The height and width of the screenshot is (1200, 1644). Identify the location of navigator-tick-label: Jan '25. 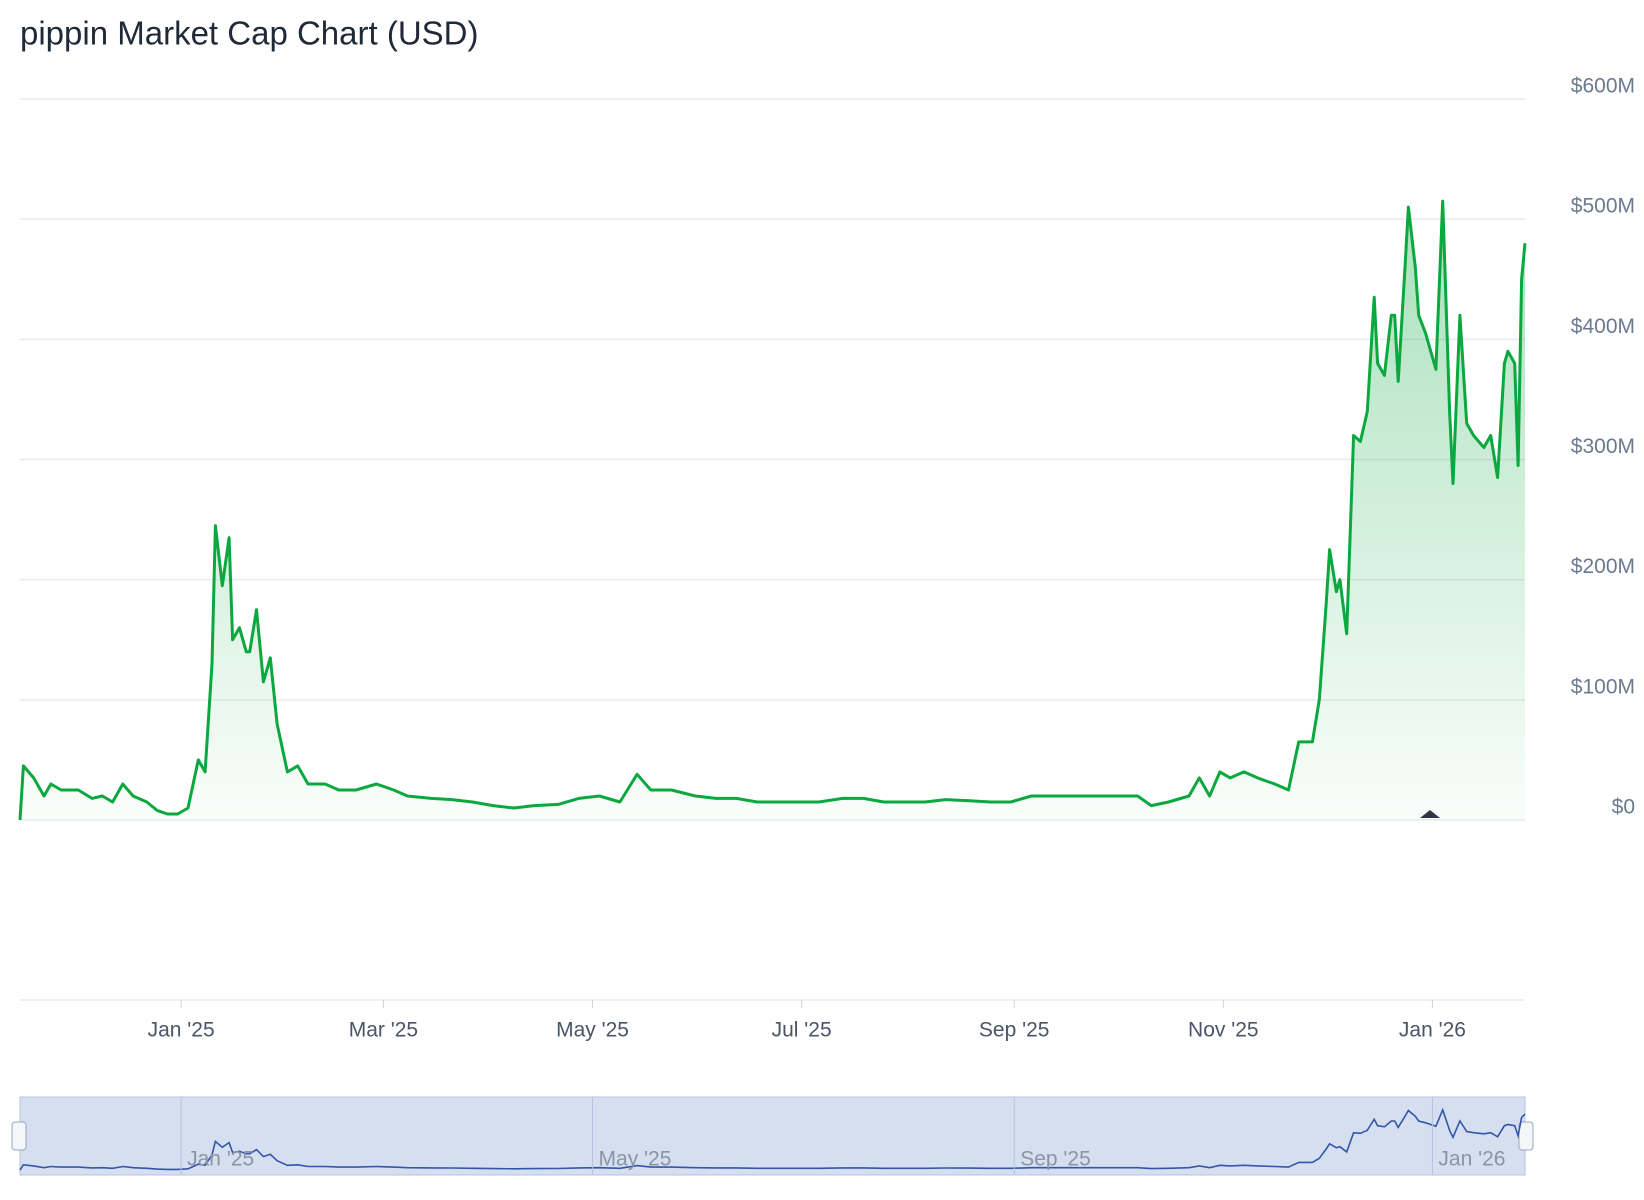
(220, 1159).